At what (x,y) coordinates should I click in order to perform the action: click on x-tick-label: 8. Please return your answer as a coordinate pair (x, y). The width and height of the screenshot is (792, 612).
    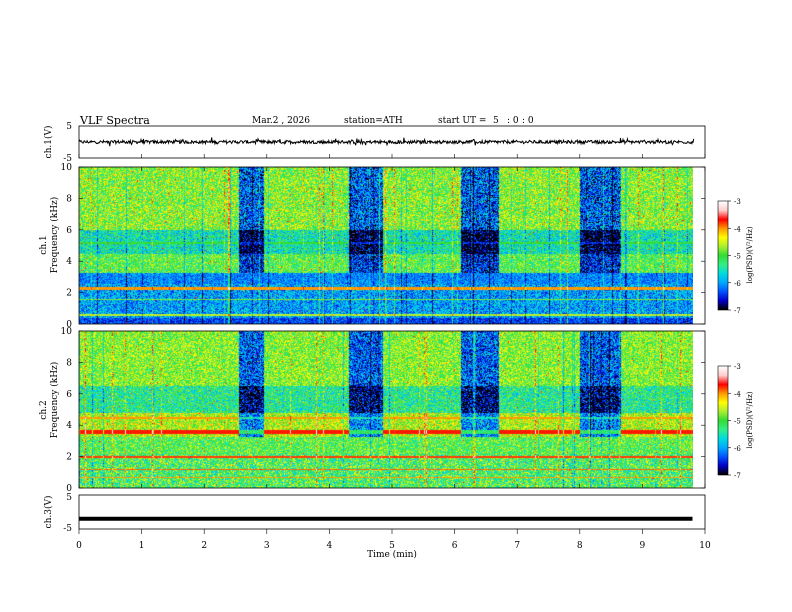
    Looking at the image, I should click on (580, 546).